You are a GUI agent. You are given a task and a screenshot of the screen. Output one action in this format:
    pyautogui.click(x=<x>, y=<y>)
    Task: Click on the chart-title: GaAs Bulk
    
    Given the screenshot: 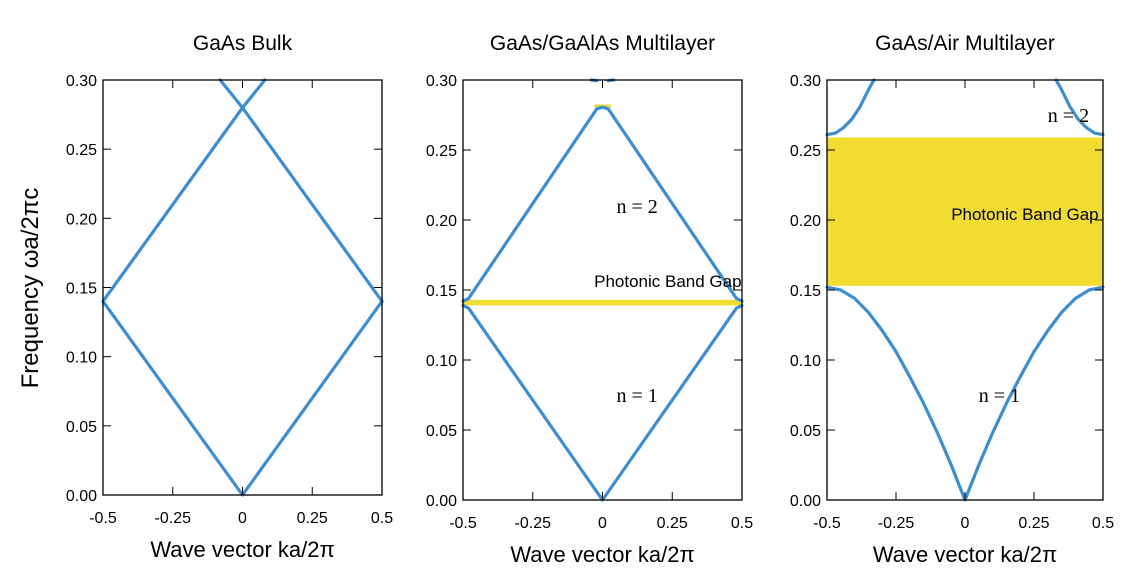 What is the action you would take?
    pyautogui.click(x=243, y=43)
    